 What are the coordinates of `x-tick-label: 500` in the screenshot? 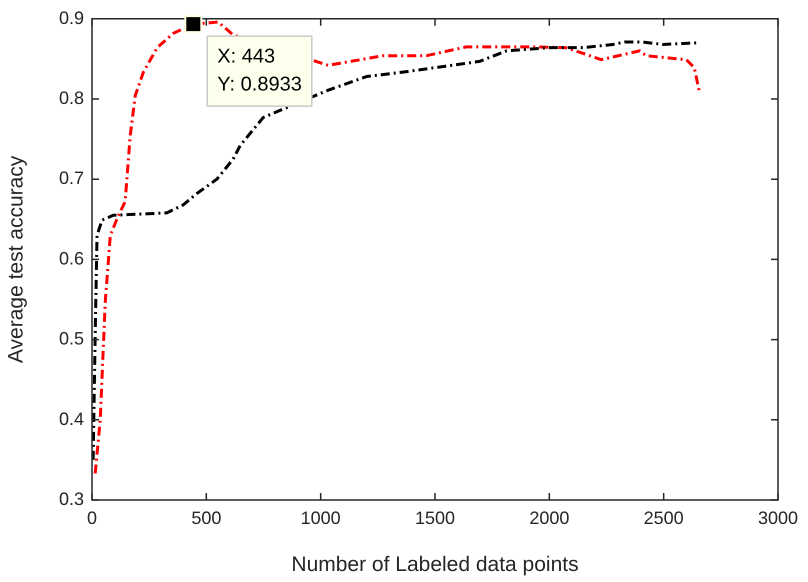 It's located at (206, 518).